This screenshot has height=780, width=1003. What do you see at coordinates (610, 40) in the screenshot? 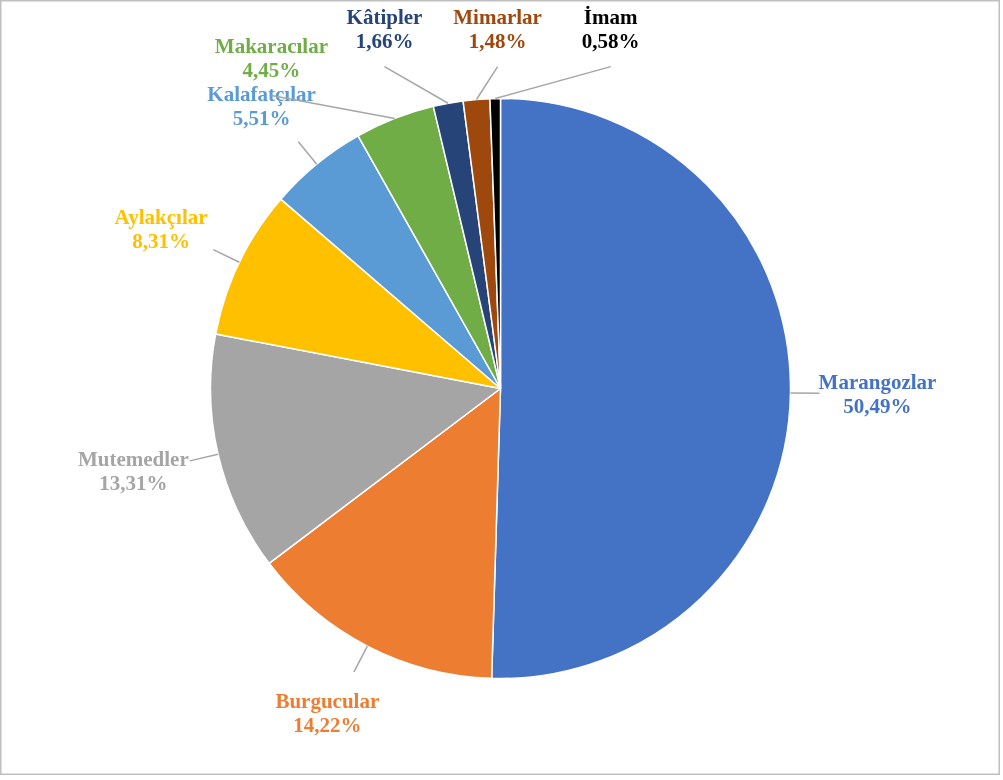
I see `data-label: 0,58%` at bounding box center [610, 40].